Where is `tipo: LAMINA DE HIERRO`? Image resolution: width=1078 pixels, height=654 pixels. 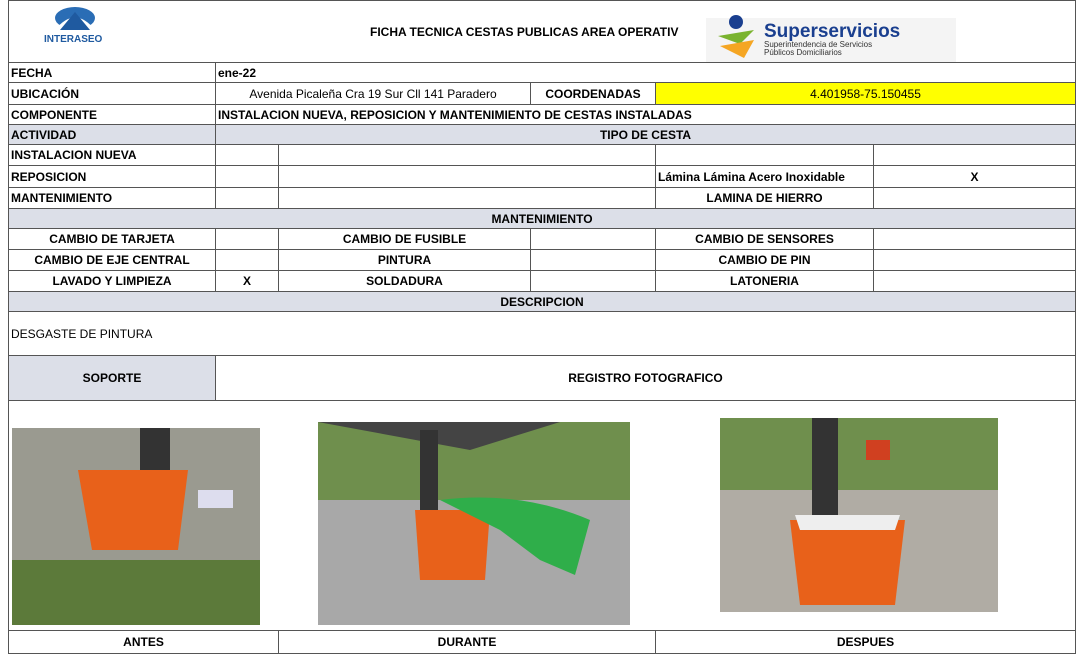 tipo: LAMINA DE HIERRO is located at coordinates (764, 198).